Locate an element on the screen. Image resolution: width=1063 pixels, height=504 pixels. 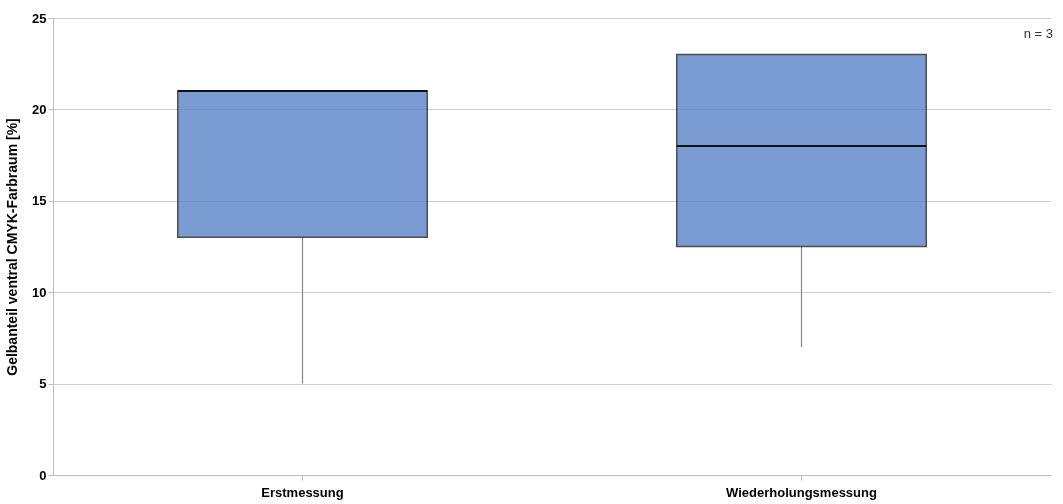
y-tick-label: 5 is located at coordinates (43, 384).